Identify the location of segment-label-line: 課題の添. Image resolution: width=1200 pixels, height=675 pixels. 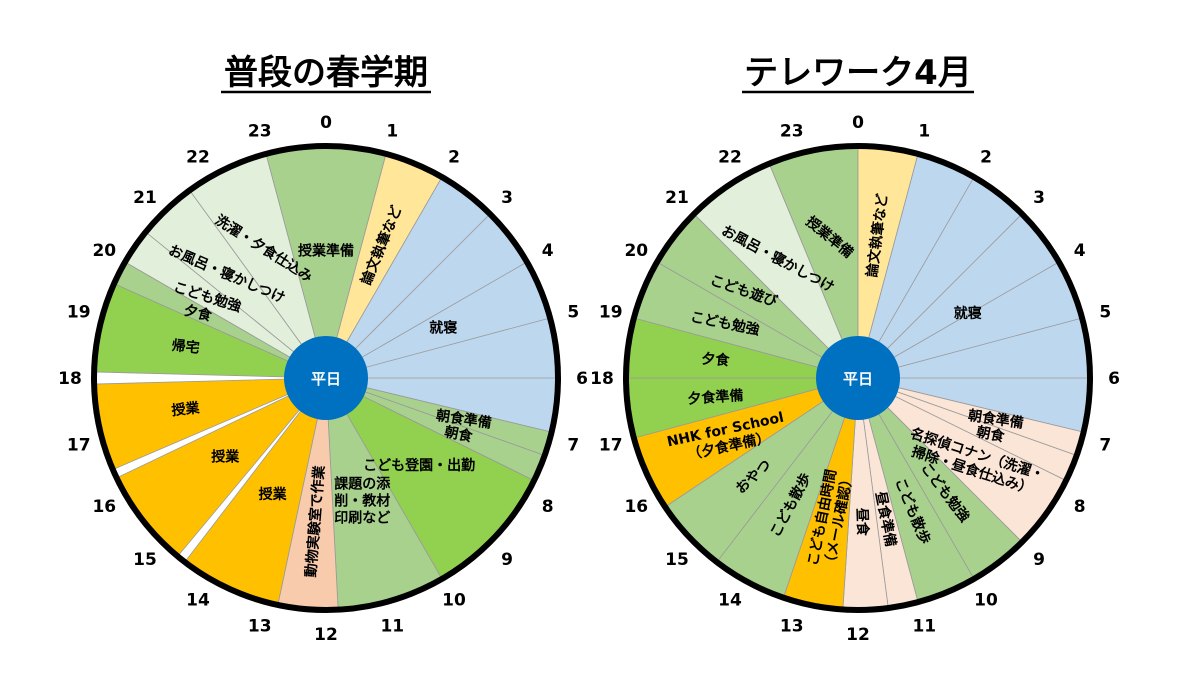
(362, 483).